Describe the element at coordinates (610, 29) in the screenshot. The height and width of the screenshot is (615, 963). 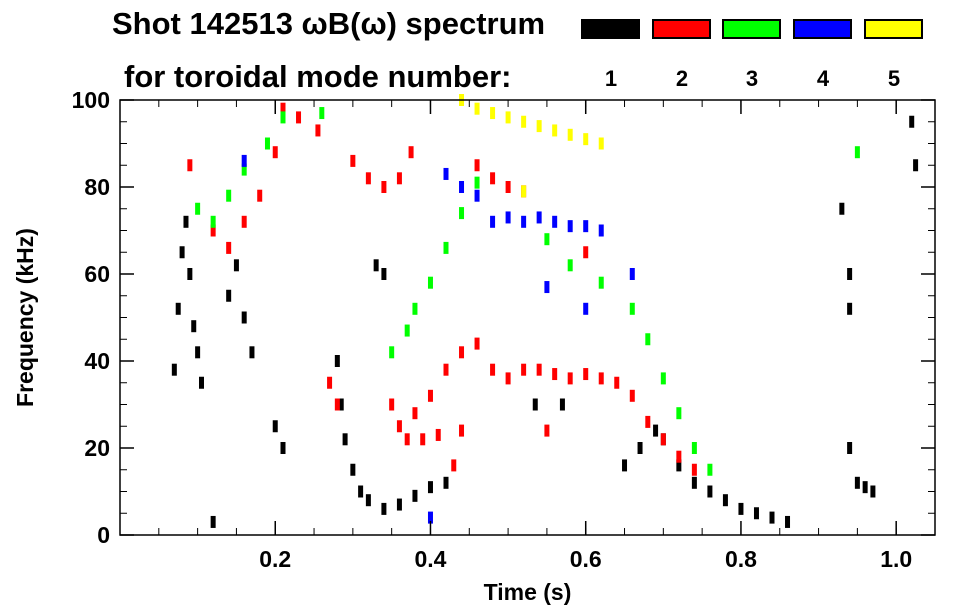
I see `legend-swatch-n1` at that location.